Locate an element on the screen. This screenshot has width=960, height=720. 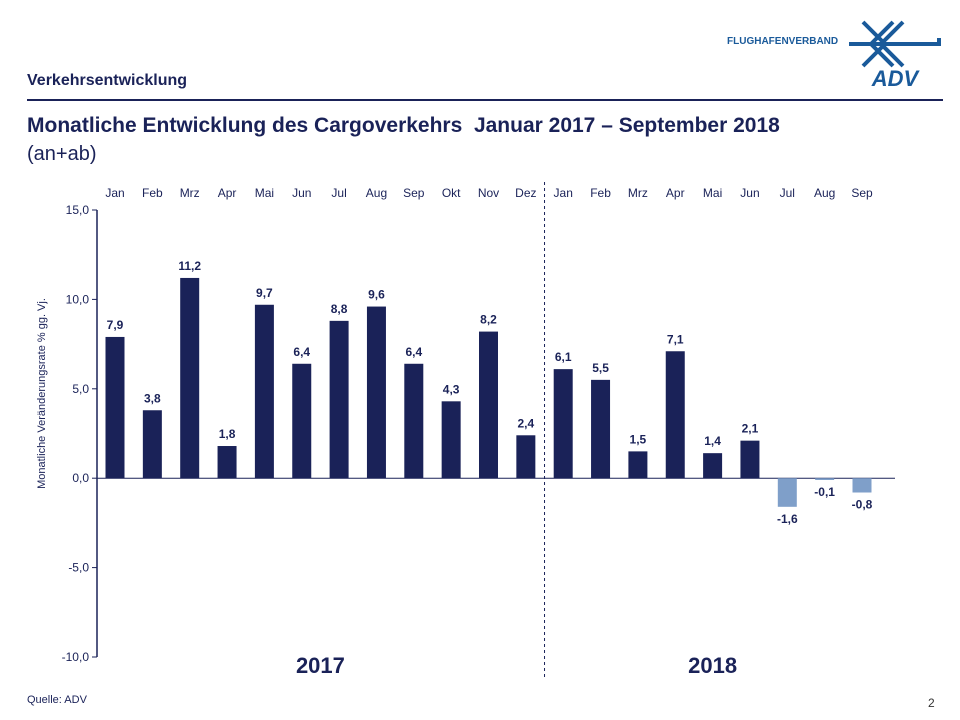
data-label: -0,1 is located at coordinates (824, 492).